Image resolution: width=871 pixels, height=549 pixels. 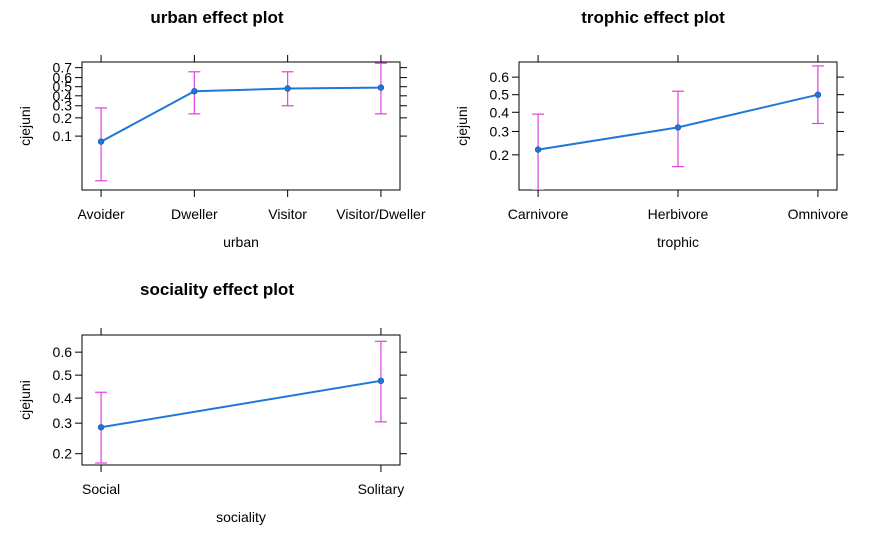 I want to click on y-tick-label: 0.1, so click(x=63, y=136).